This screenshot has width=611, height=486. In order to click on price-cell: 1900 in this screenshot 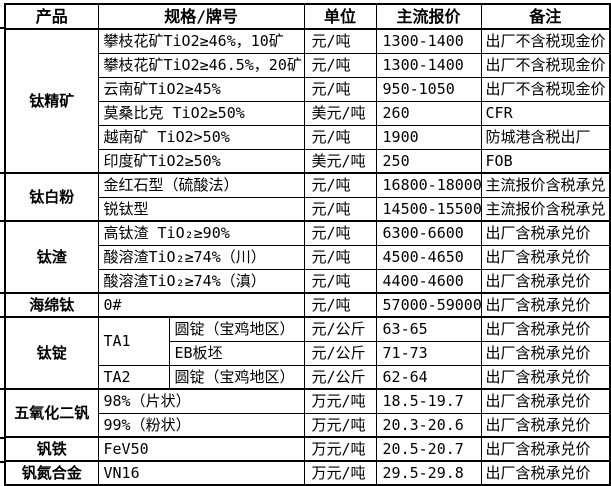, I will do `click(428, 137)`.